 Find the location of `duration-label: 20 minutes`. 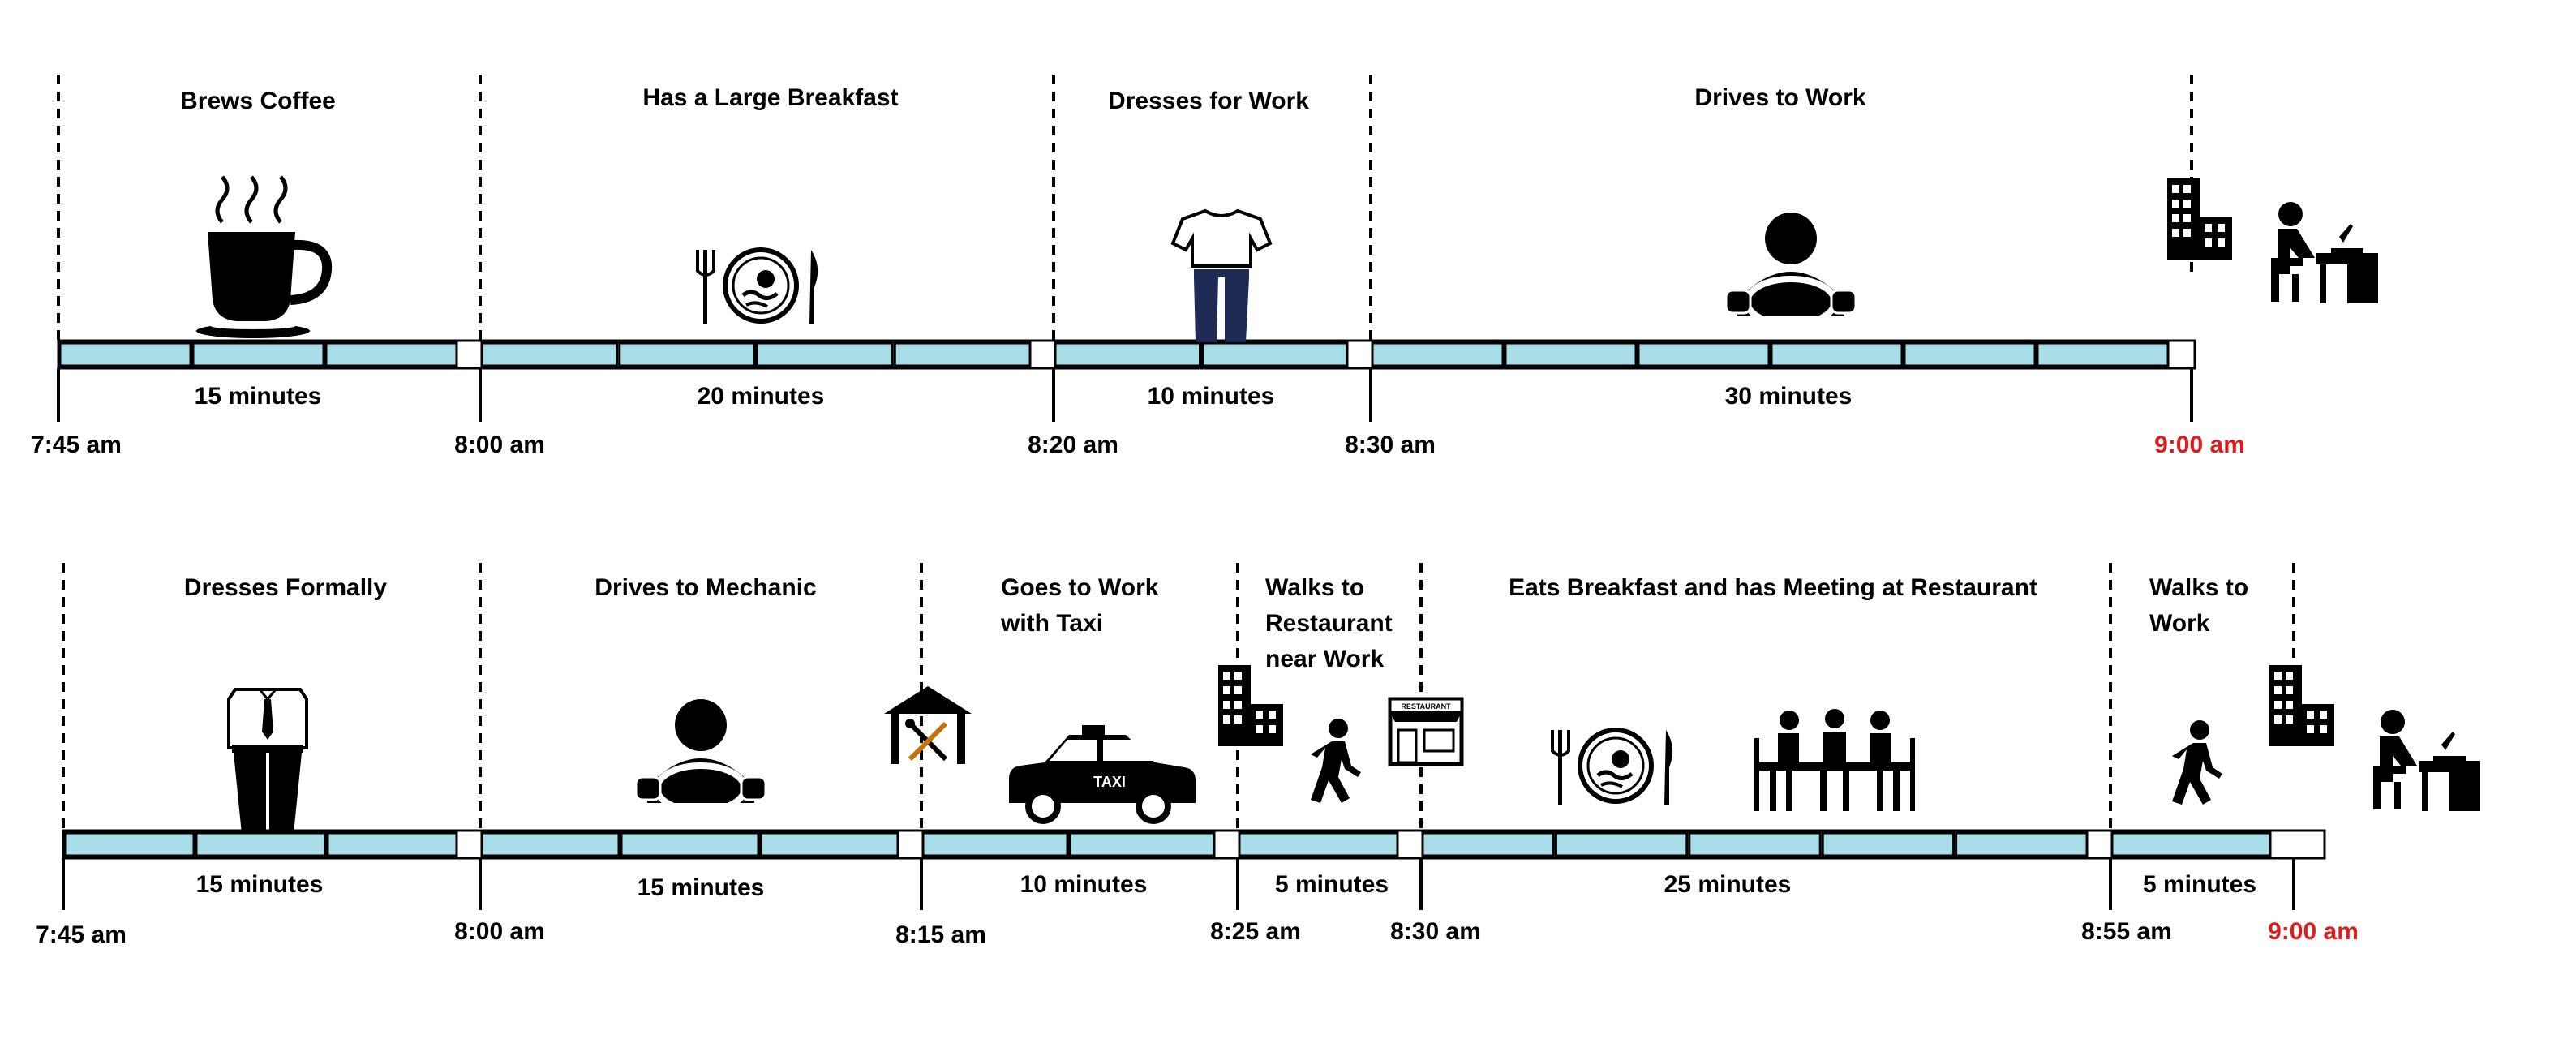

duration-label: 20 minutes is located at coordinates (761, 396).